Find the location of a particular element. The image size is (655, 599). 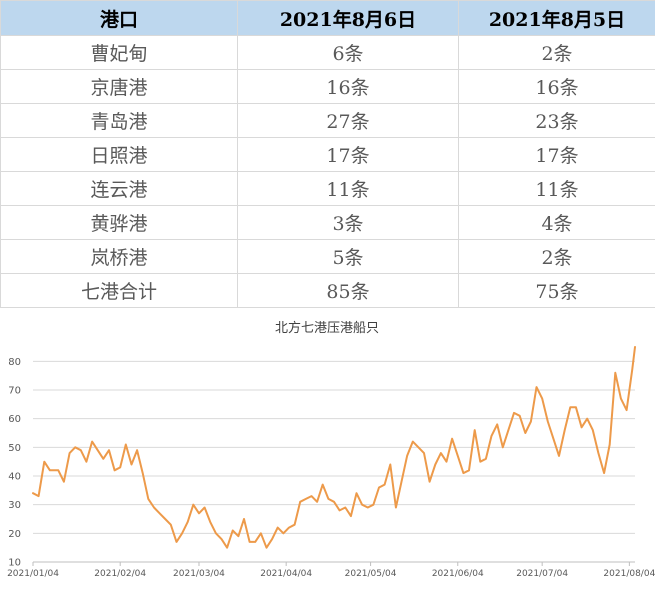

table-header-row: 港口 2021年8月6日 2021年8月5日 is located at coordinates (328, 18).